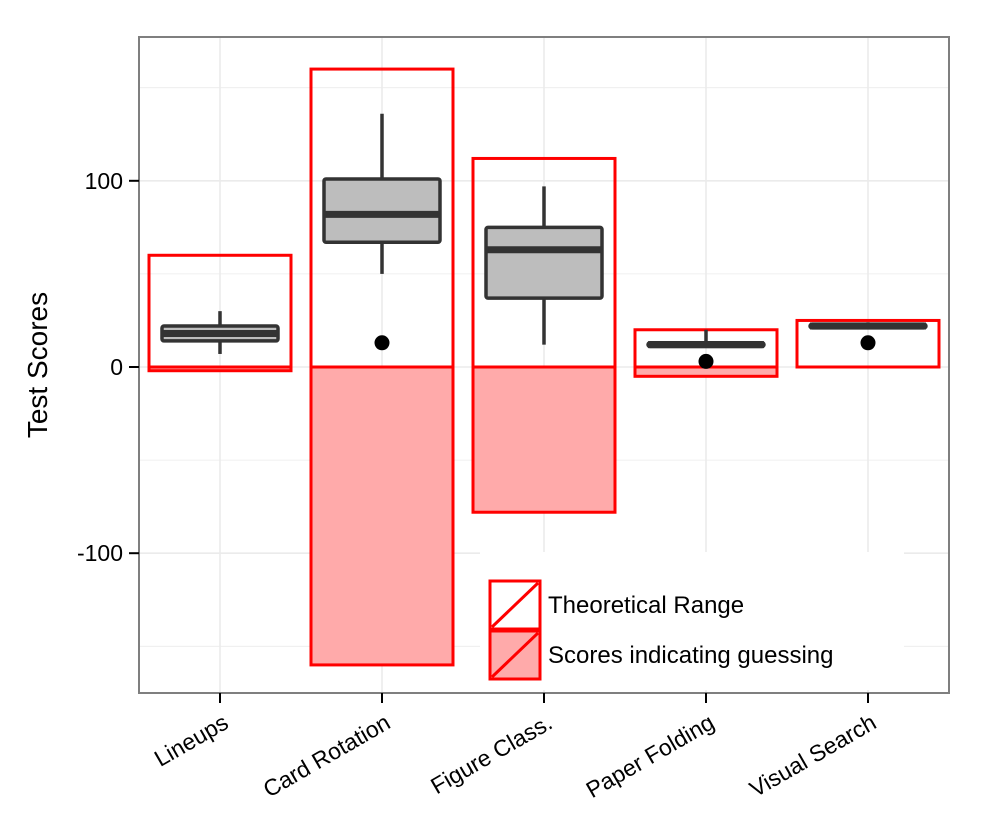  Describe the element at coordinates (116, 367) in the screenshot. I see `y-tick-label: 0` at that location.